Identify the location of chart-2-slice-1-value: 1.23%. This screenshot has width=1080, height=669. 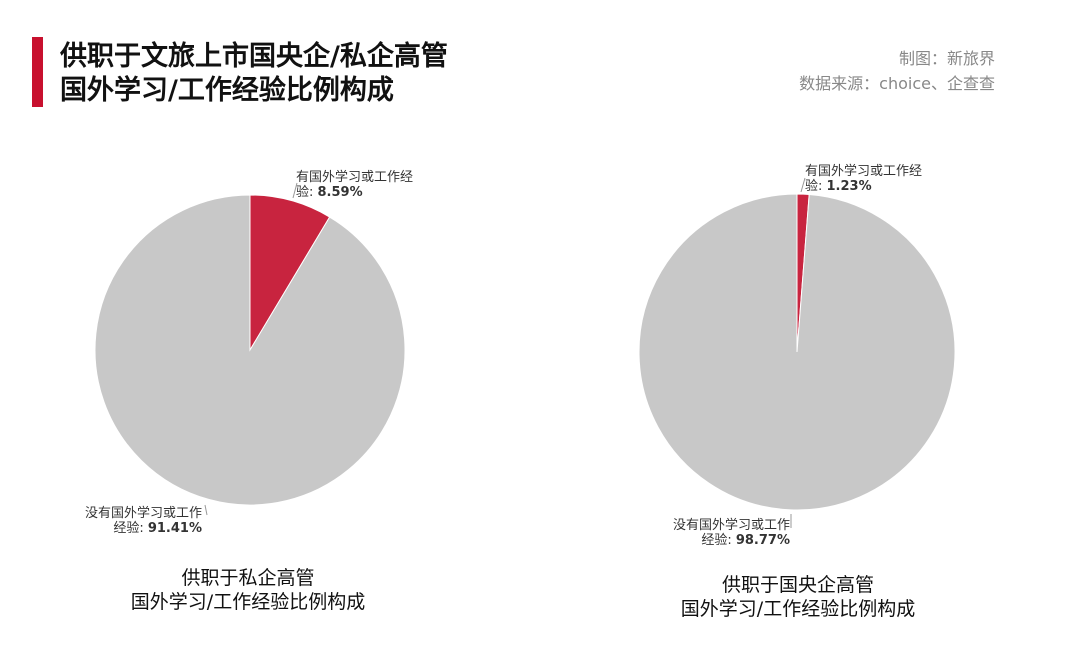
(849, 186).